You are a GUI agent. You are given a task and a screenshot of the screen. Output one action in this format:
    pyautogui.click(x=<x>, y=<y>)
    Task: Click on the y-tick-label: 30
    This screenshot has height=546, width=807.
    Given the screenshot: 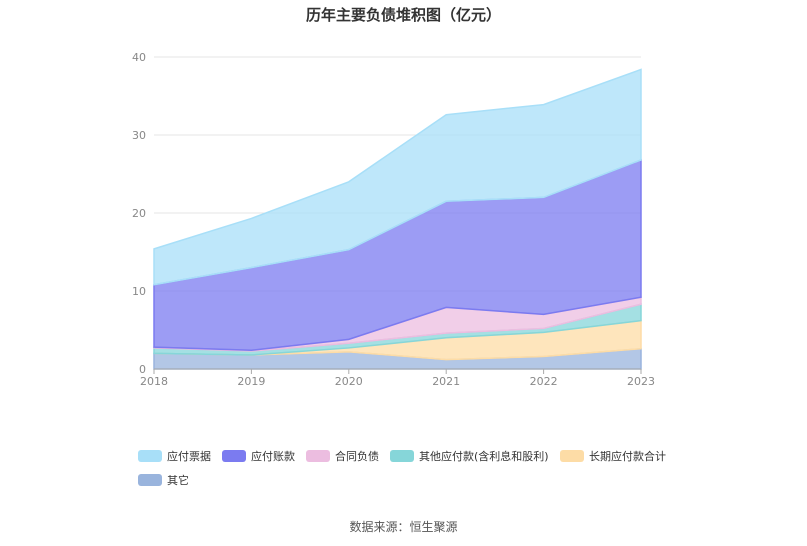 What is the action you would take?
    pyautogui.click(x=139, y=135)
    